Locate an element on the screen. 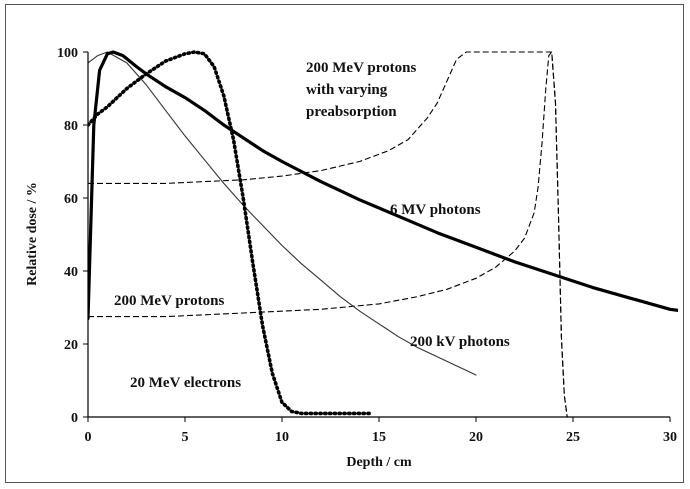  x-tick-label: 20 is located at coordinates (476, 437).